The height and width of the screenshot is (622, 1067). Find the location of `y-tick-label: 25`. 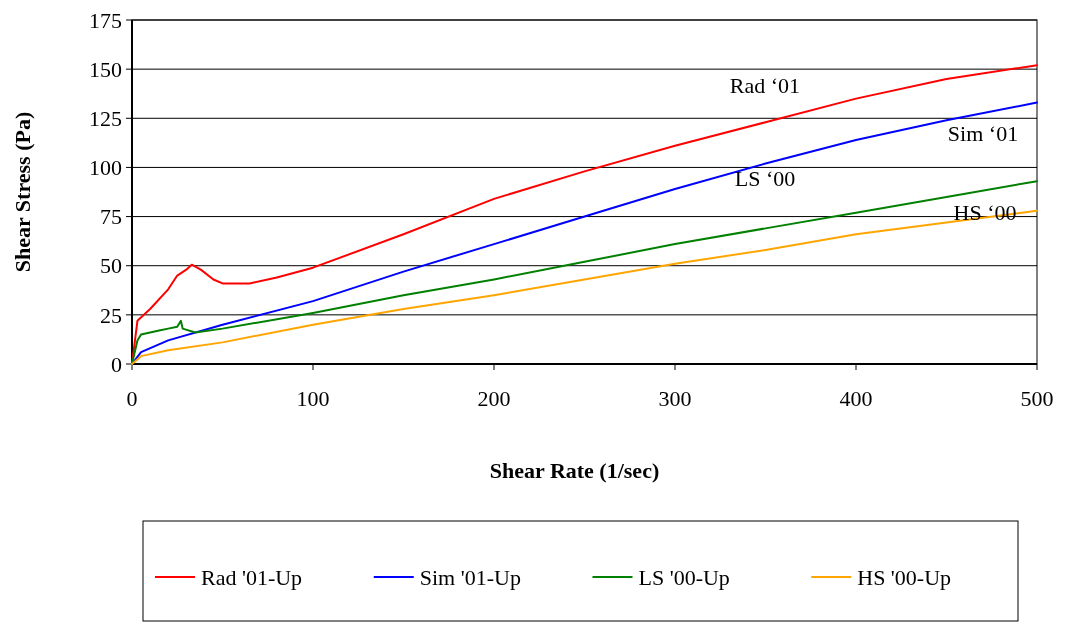

y-tick-label: 25 is located at coordinates (111, 315).